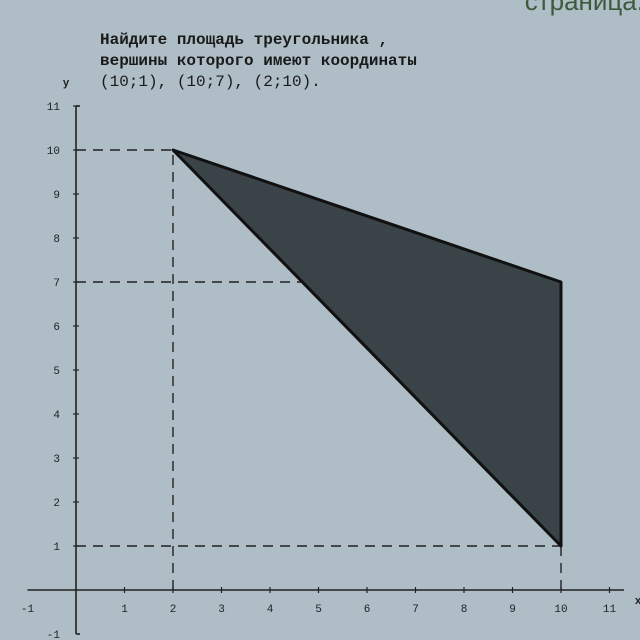 The width and height of the screenshot is (640, 640). I want to click on y-tick-label: 4, so click(56, 416).